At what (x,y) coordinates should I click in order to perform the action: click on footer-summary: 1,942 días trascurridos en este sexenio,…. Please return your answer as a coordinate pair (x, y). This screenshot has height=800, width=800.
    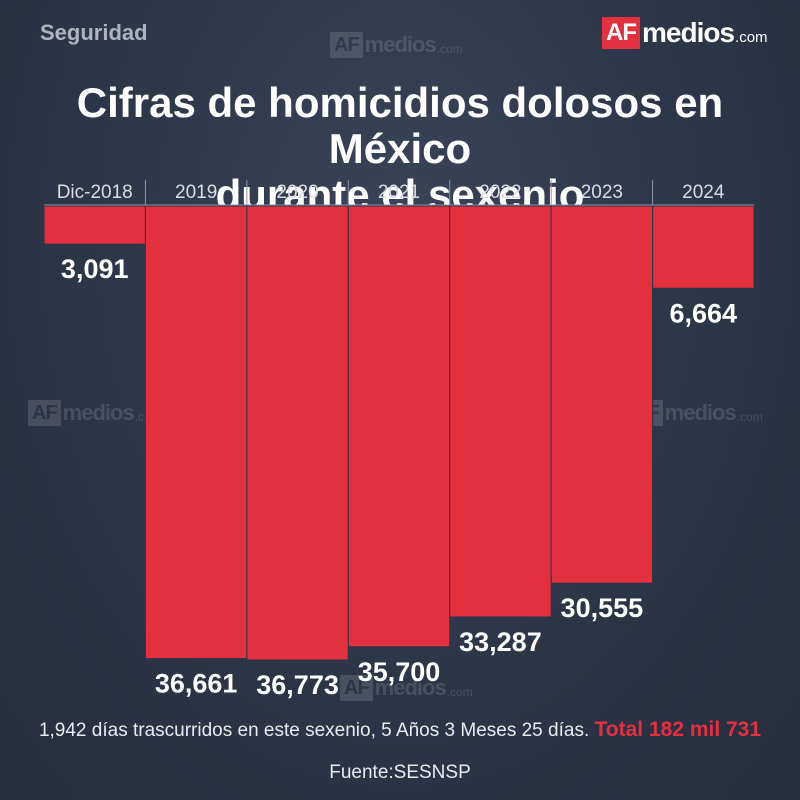
    Looking at the image, I should click on (400, 730).